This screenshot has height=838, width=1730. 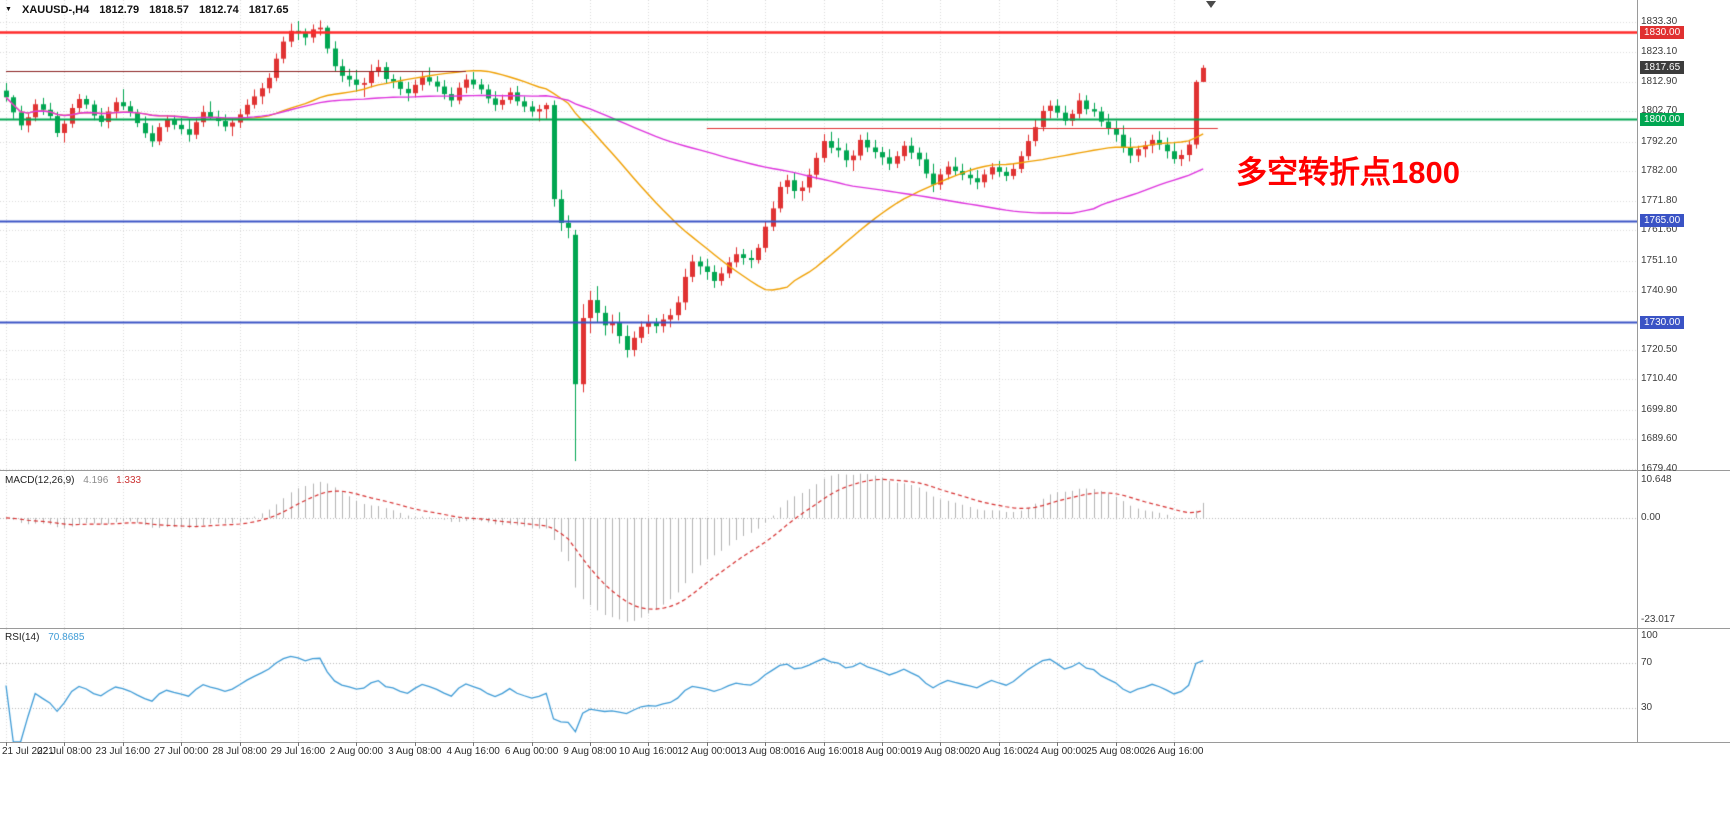 What do you see at coordinates (181, 751) in the screenshot?
I see `time-axis-label: 27 Jul 00:00` at bounding box center [181, 751].